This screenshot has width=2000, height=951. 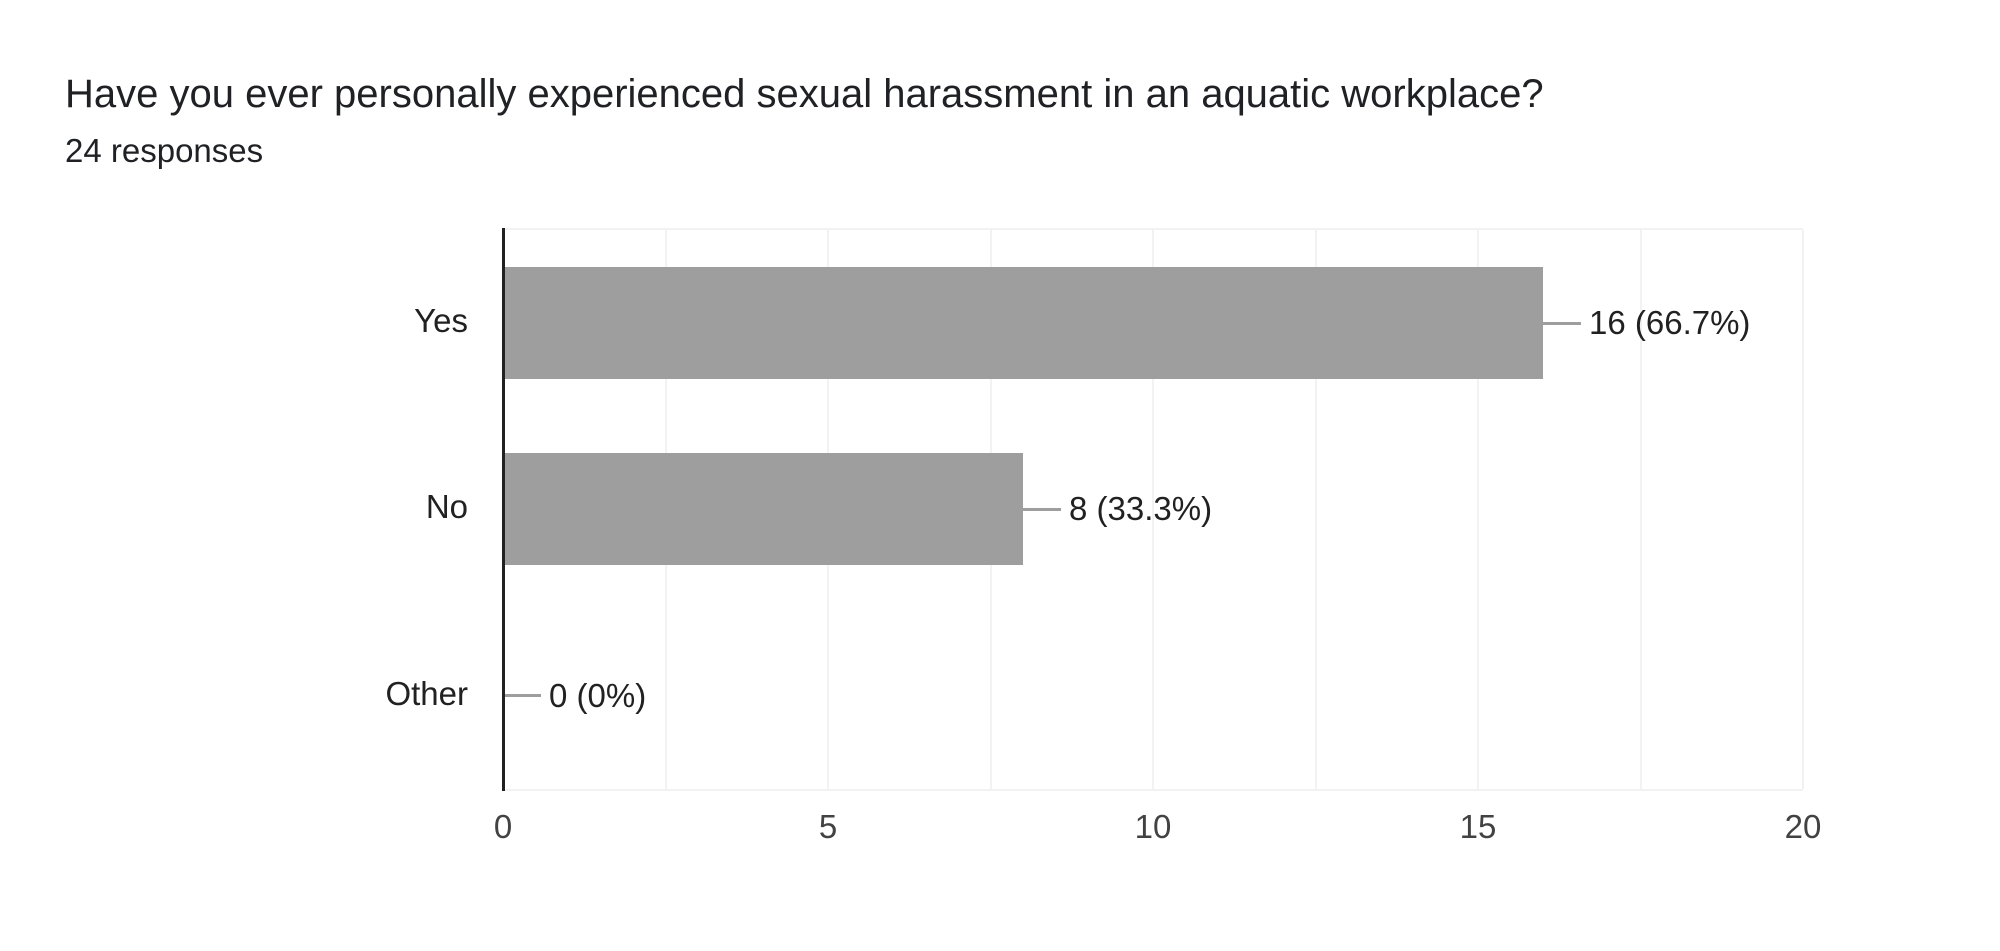 I want to click on y-axis-line, so click(x=503, y=509).